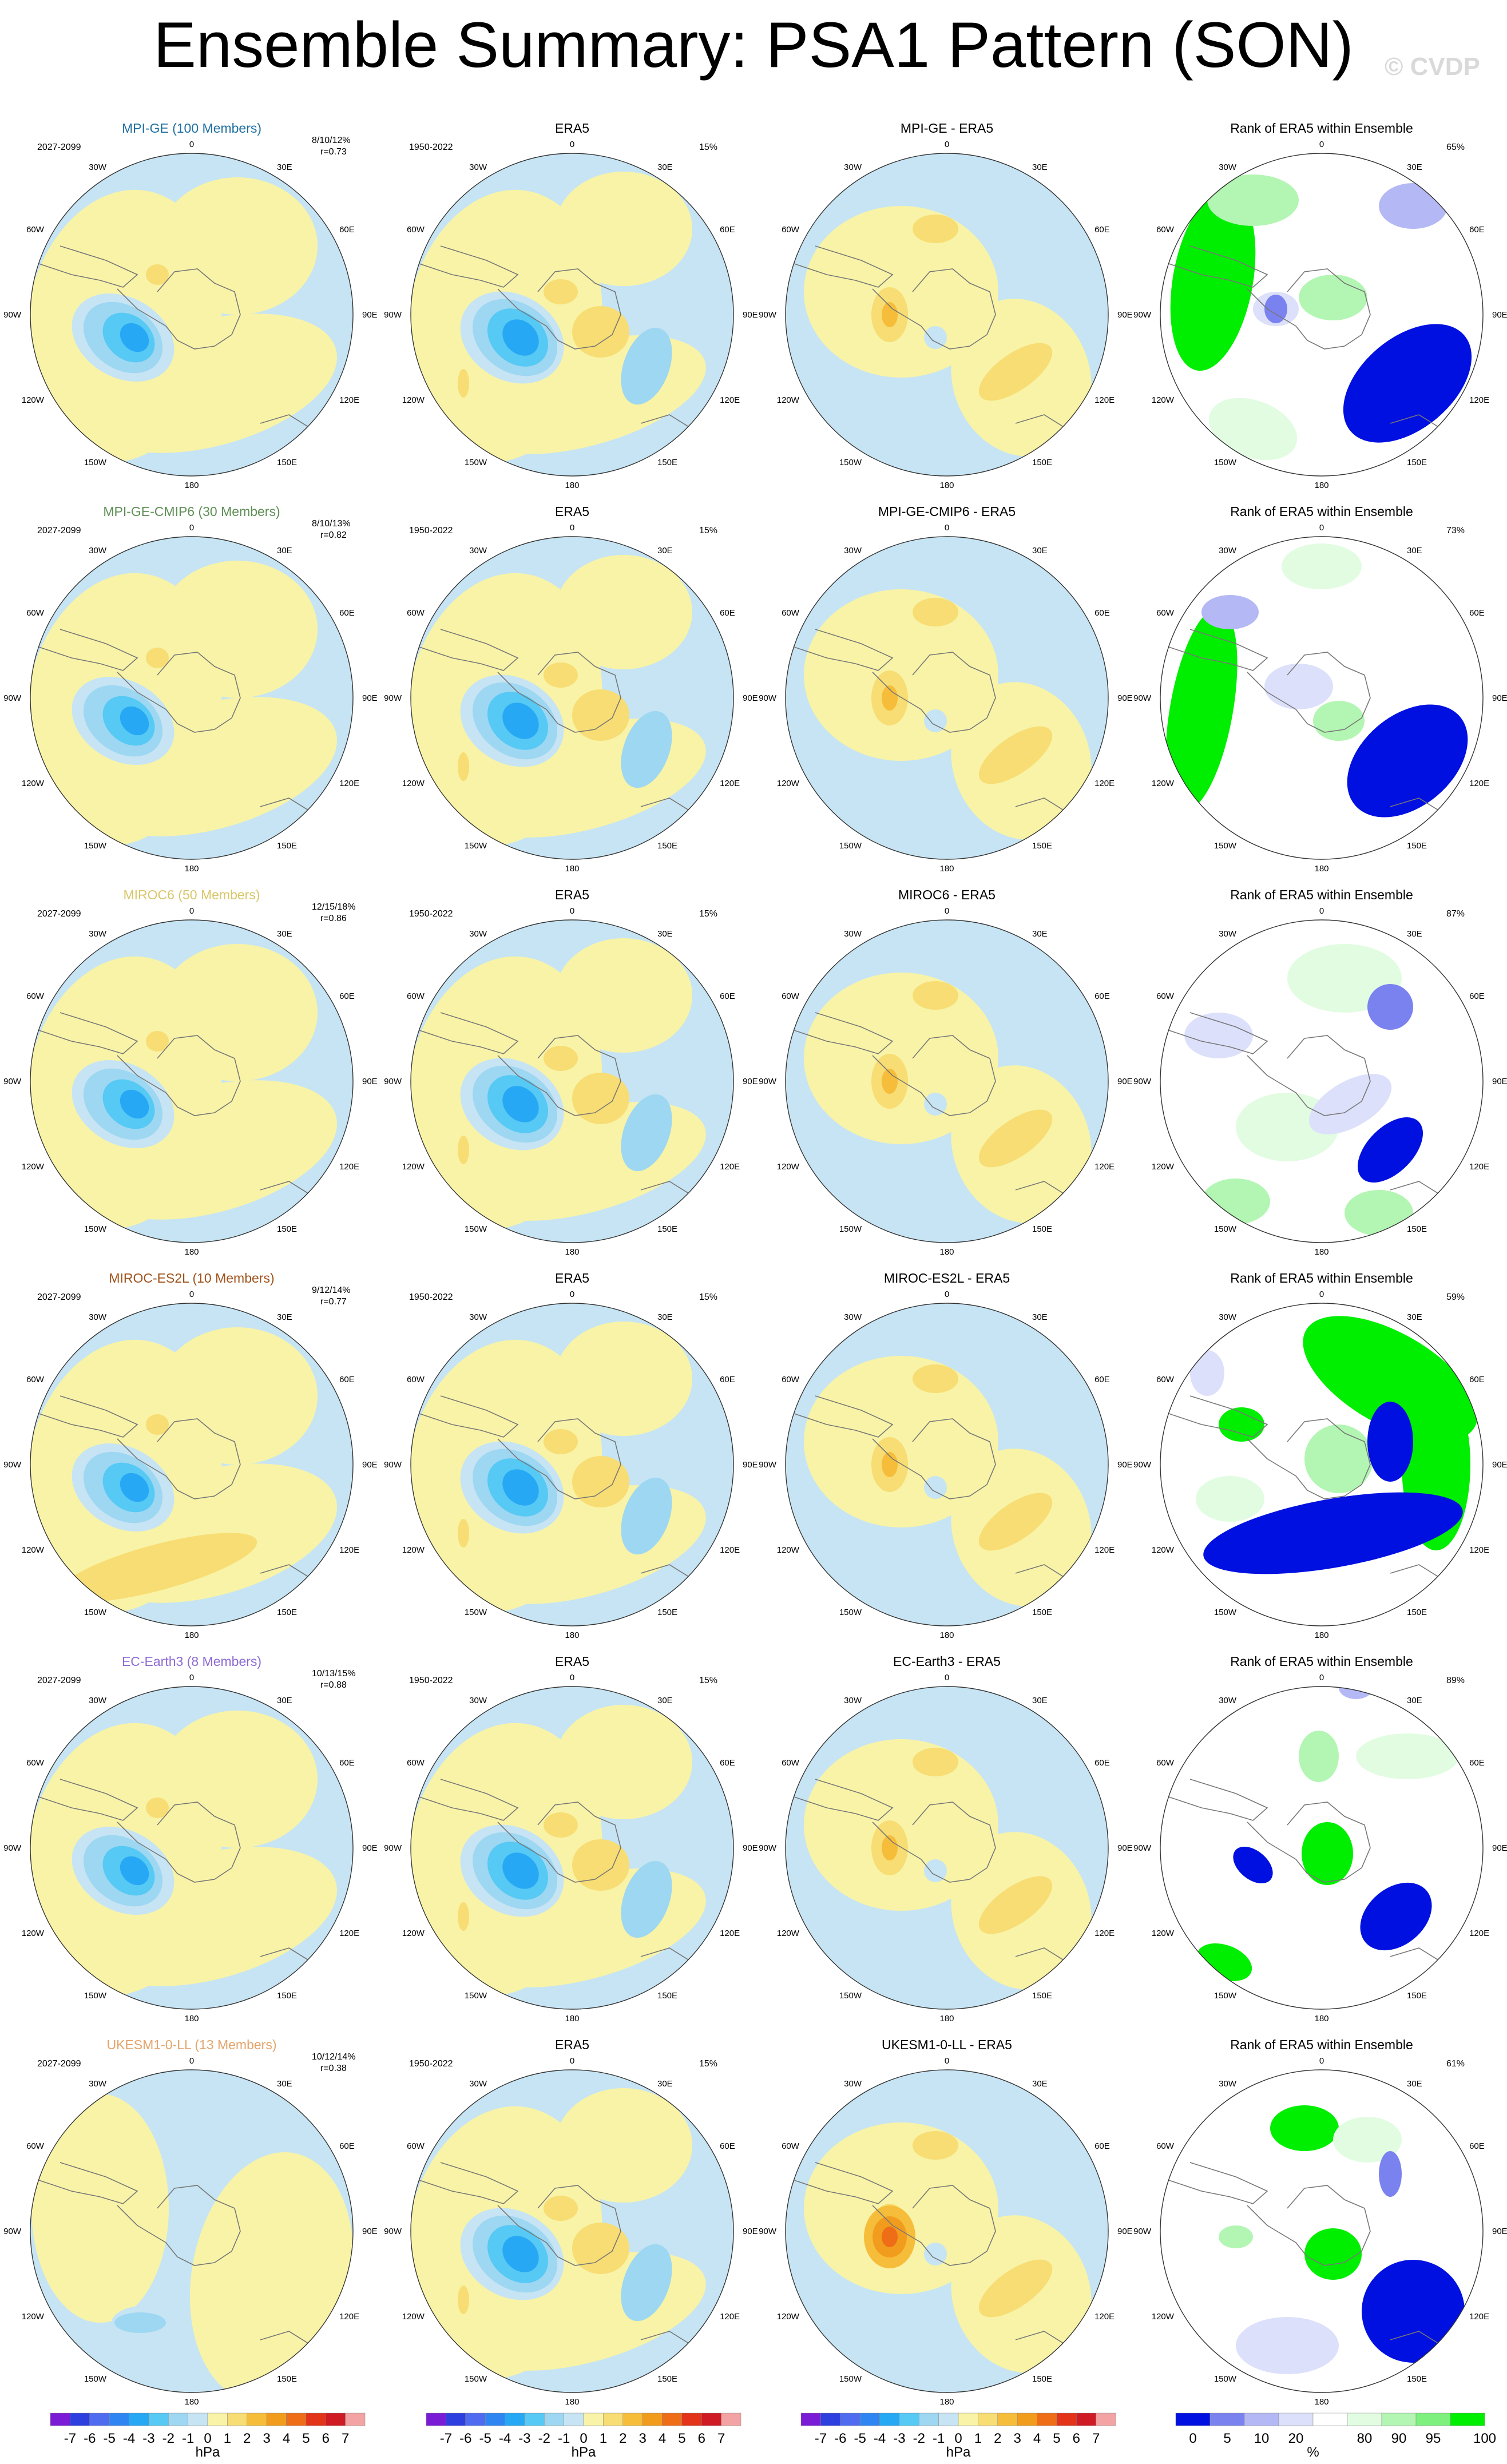  What do you see at coordinates (791, 230) in the screenshot?
I see `longitude-label: 60W` at bounding box center [791, 230].